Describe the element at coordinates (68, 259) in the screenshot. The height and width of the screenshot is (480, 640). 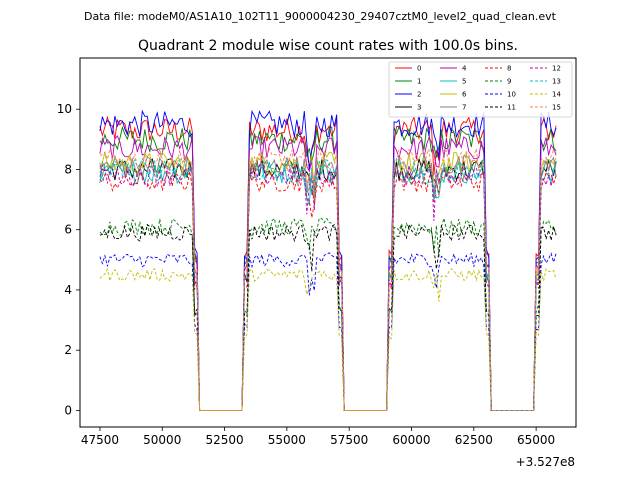
I see `y-axis: 0 2 4 6 8 10` at that location.